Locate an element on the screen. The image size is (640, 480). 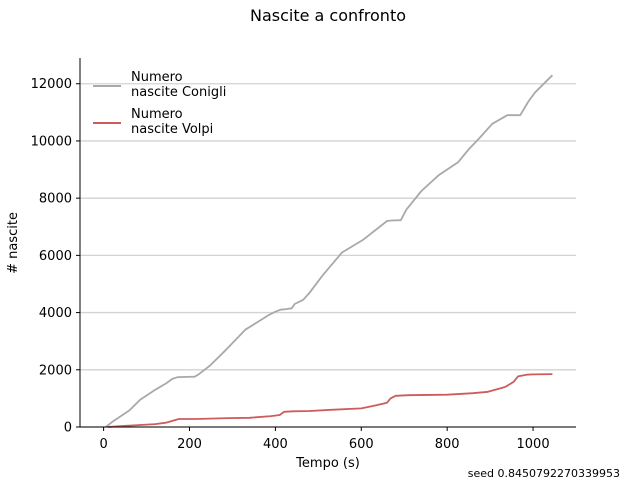
y-tick-label-8000: 8000 is located at coordinates (55, 199).